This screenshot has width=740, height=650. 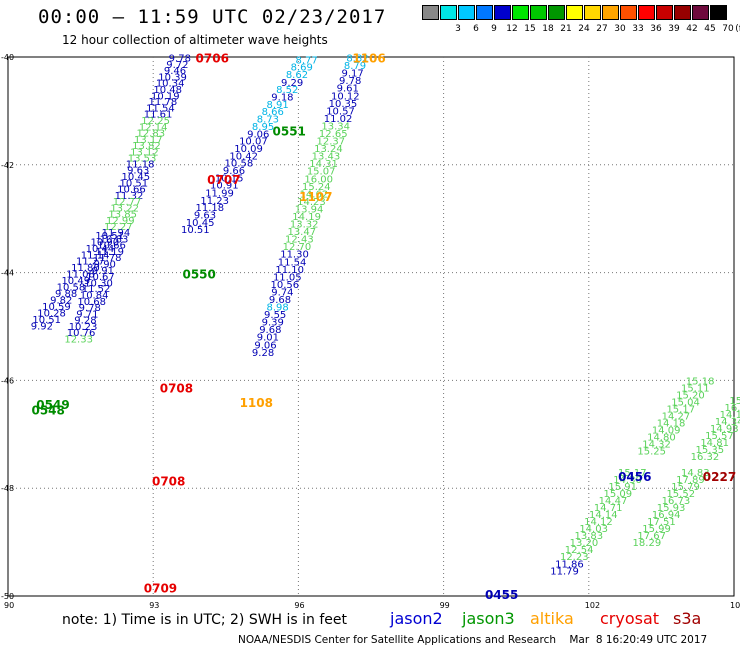 I want to click on pass-time-label: 0456, so click(x=634, y=477).